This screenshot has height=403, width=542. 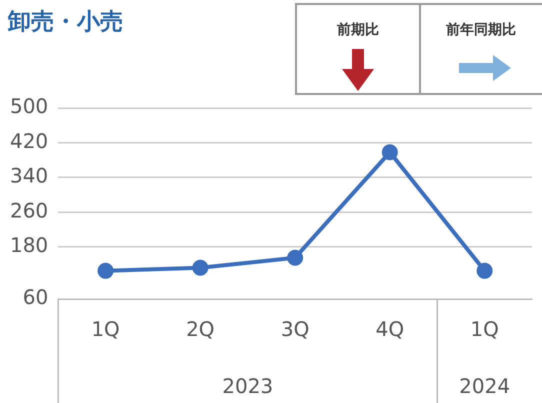 I want to click on x-tick-label: 4Q, so click(x=390, y=329).